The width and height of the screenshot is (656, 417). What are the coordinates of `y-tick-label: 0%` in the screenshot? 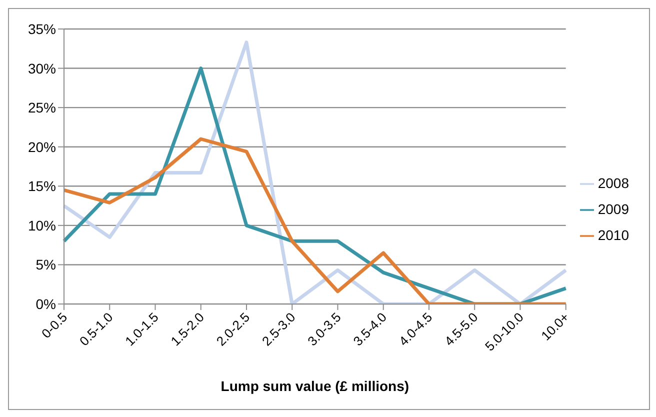 It's located at (46, 304).